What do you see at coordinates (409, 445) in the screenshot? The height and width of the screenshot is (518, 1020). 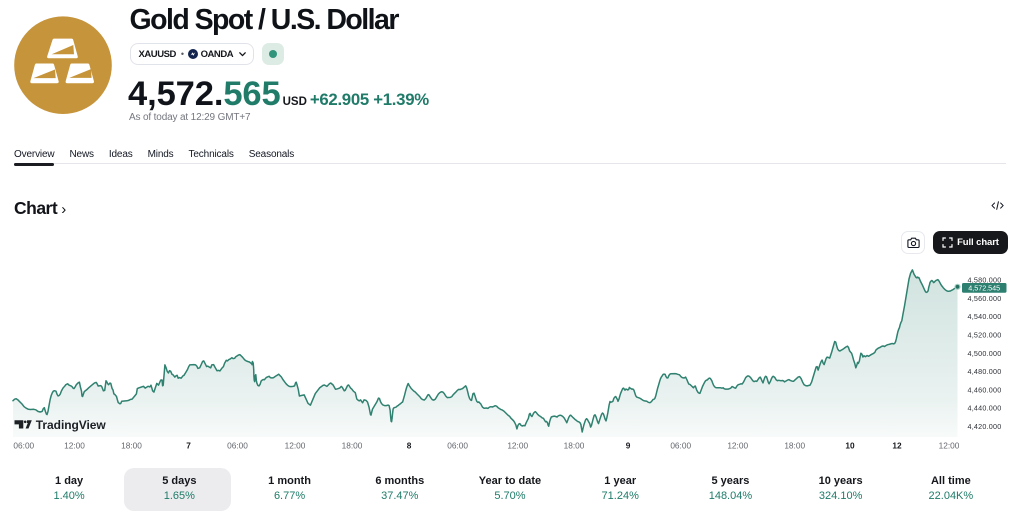 I see `svg-text: 8` at bounding box center [409, 445].